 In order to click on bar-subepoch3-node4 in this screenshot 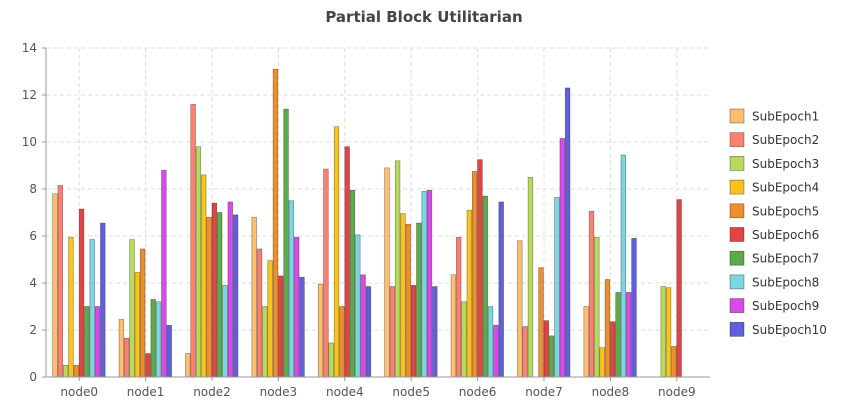, I will do `click(331, 360)`.